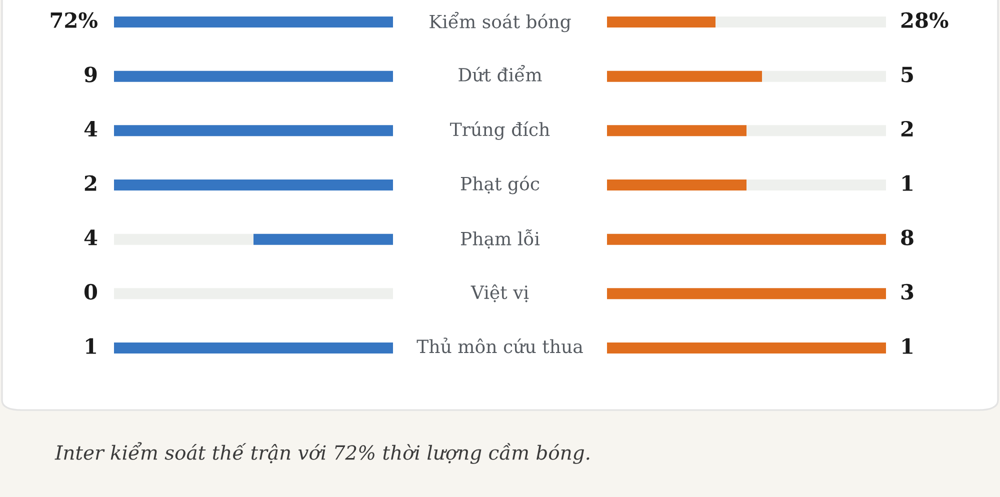 The image size is (1000, 497). I want to click on category-label: Dứt điểm, so click(500, 73).